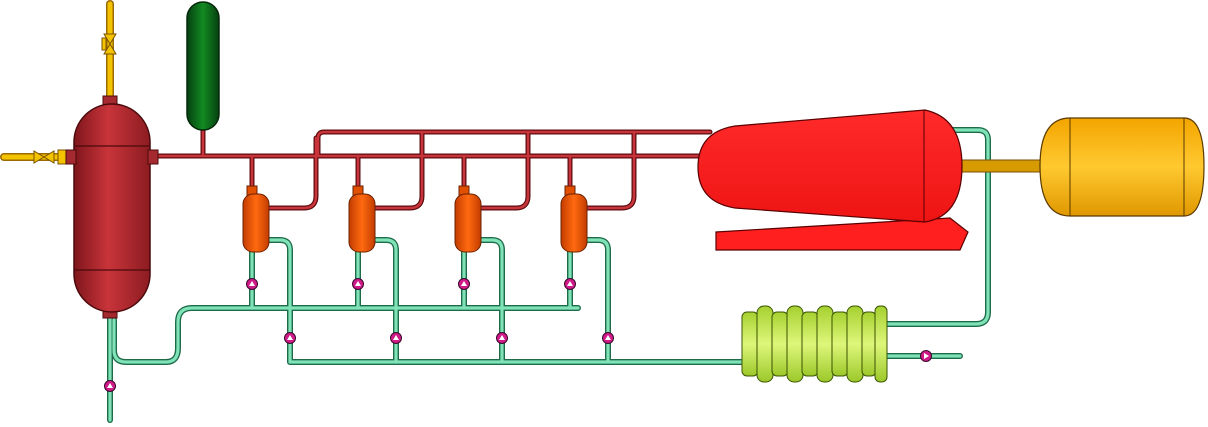 The image size is (1208, 427). Describe the element at coordinates (431, 169) in the screenshot. I see `hot-pipe-network` at that location.